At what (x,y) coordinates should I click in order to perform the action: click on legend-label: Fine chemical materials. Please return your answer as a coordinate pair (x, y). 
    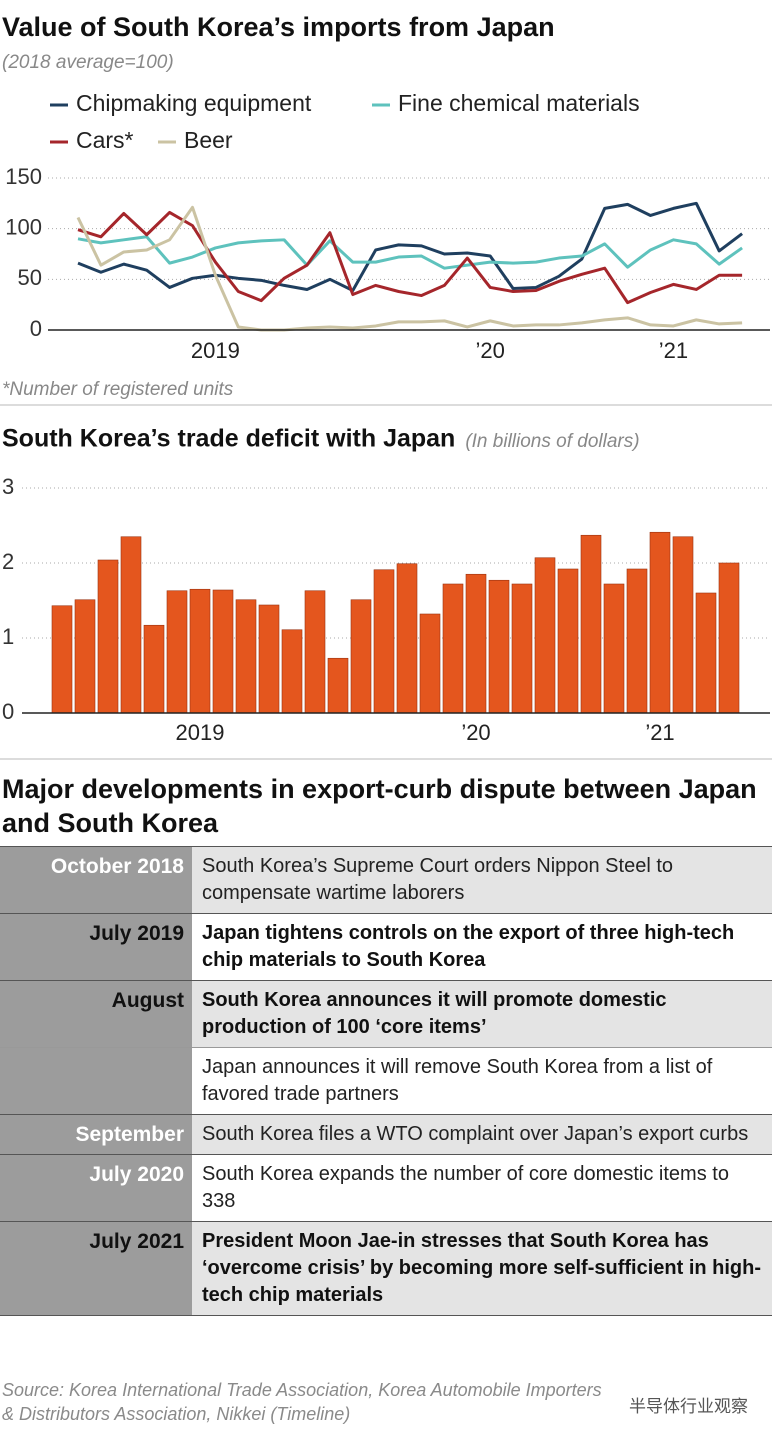
    Looking at the image, I should click on (519, 103).